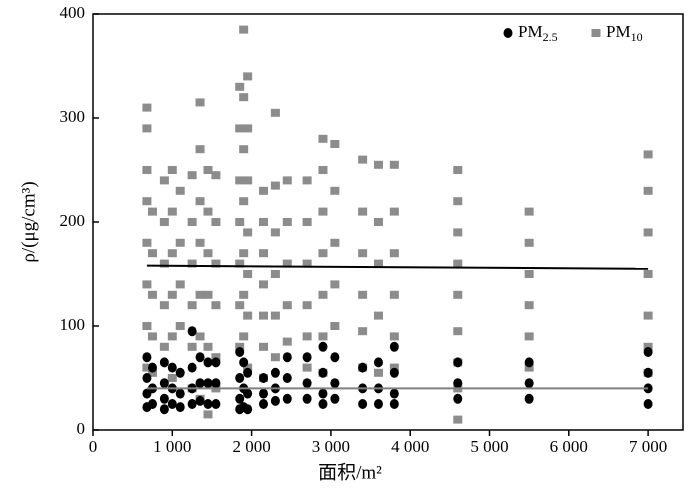  What do you see at coordinates (73, 220) in the screenshot?
I see `y-tick-label: 200` at bounding box center [73, 220].